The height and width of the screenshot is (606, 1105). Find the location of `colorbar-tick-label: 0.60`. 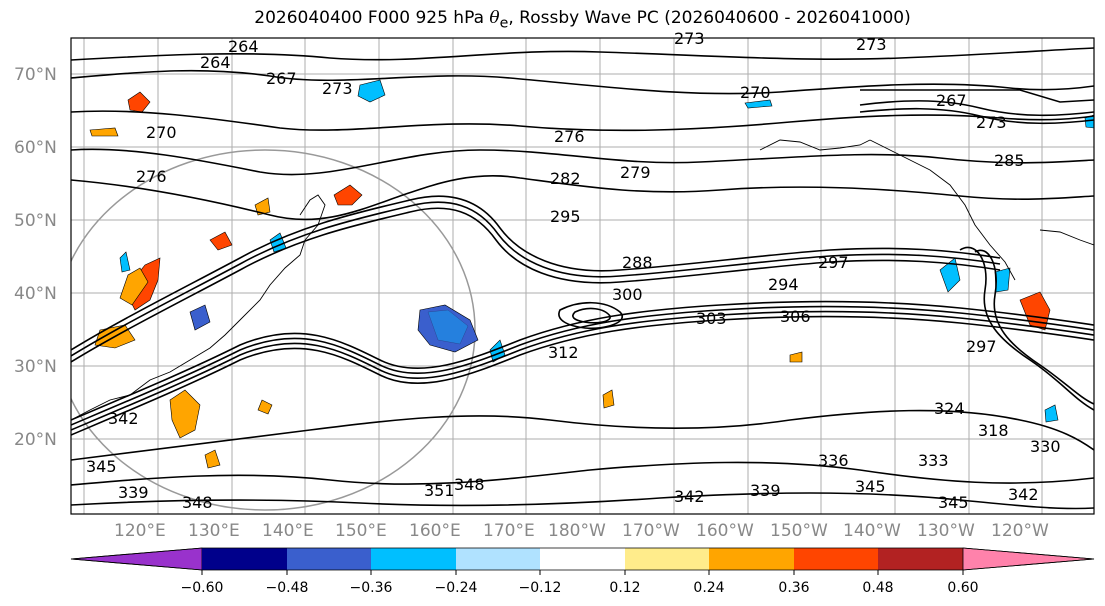

colorbar-tick-label: 0.60 is located at coordinates (962, 588).